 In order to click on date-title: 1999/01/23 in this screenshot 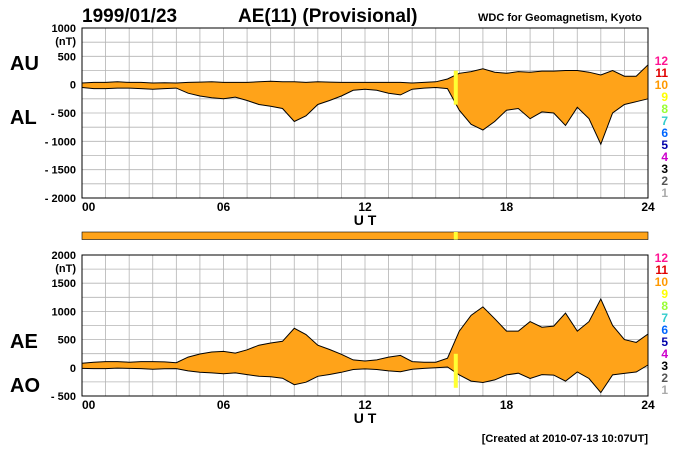, I will do `click(129, 16)`.